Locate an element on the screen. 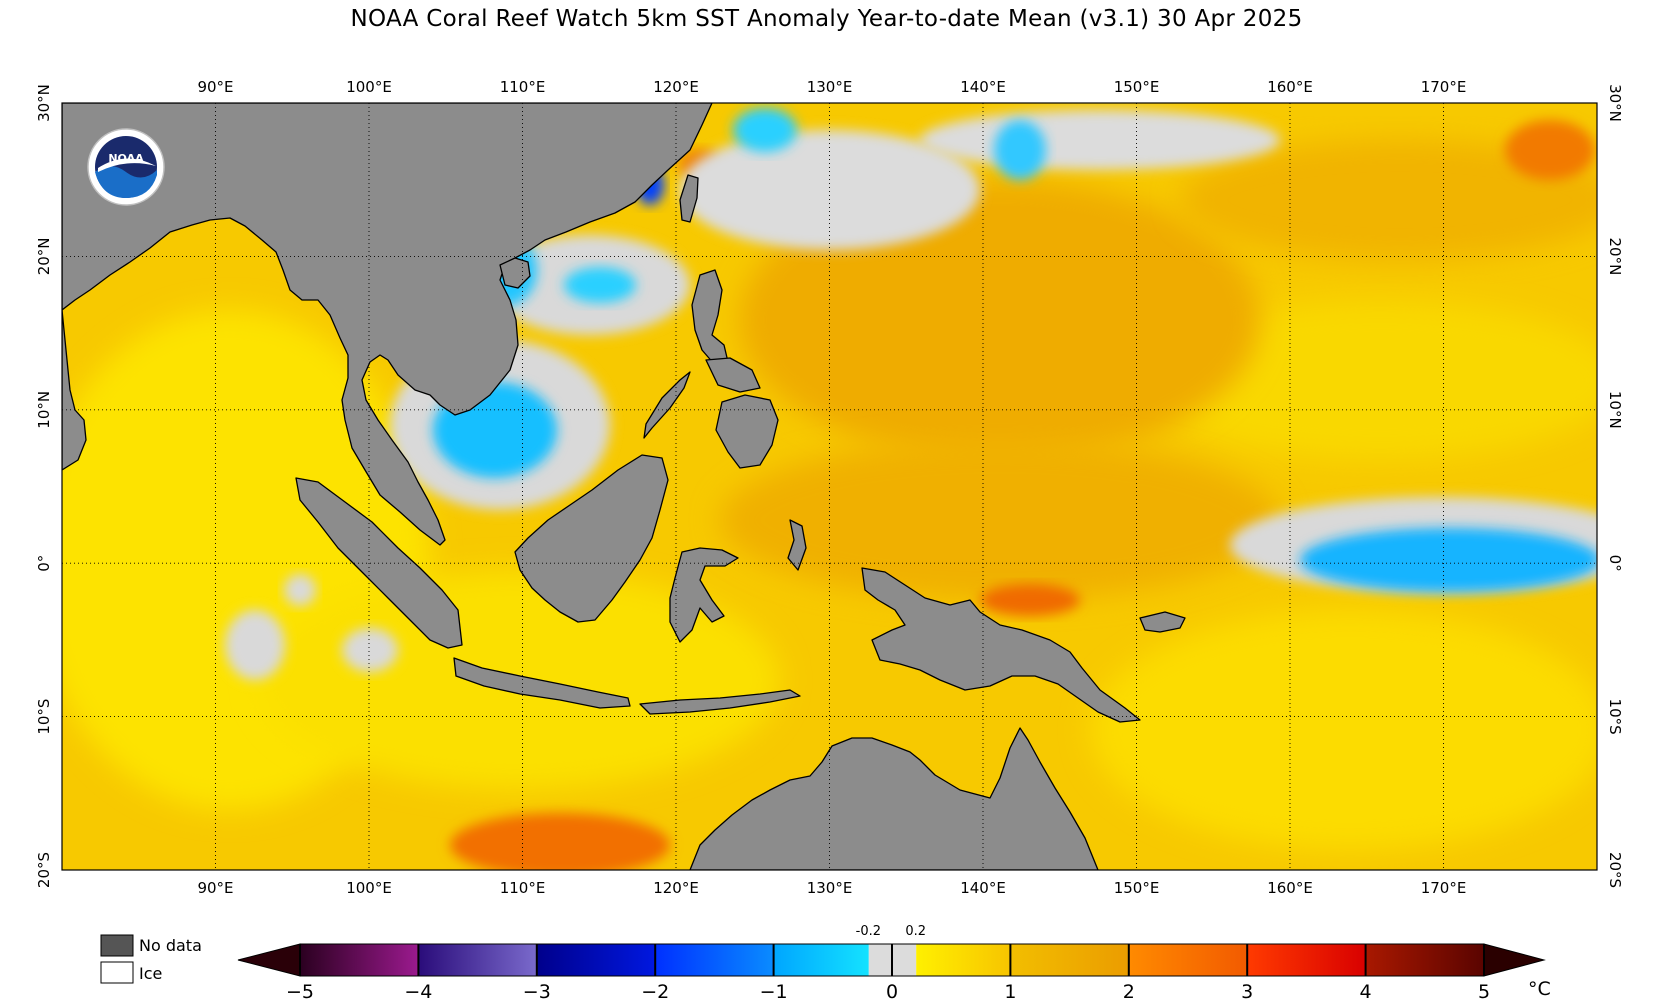  colorbar-tick-labels: −5 −4 −3 −2 −1 0 1 2 3 4 5 is located at coordinates (888, 992).